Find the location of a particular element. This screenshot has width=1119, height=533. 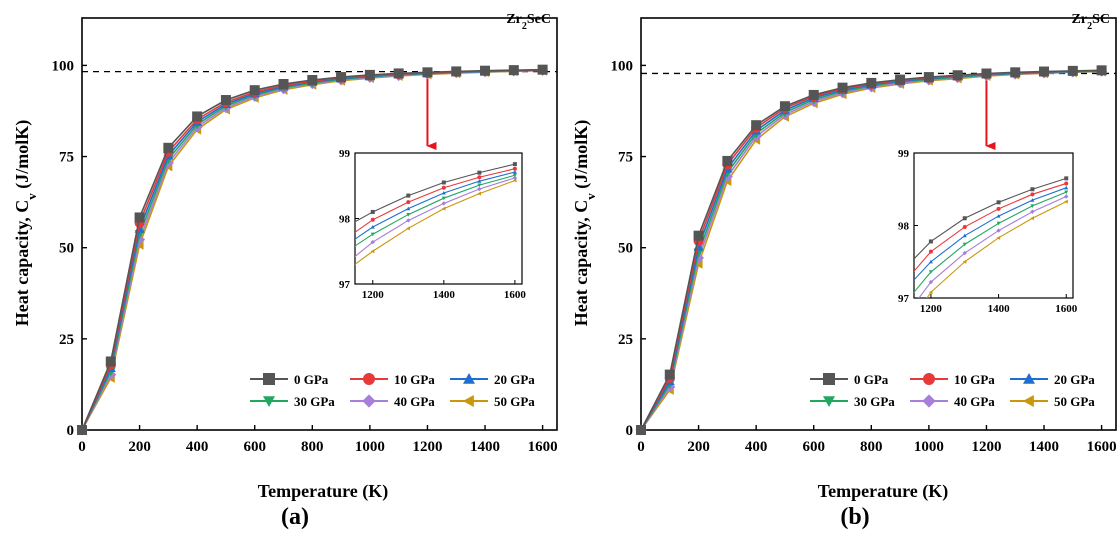

panel-a-inset-y-tick-label: 97 is located at coordinates (345, 285).